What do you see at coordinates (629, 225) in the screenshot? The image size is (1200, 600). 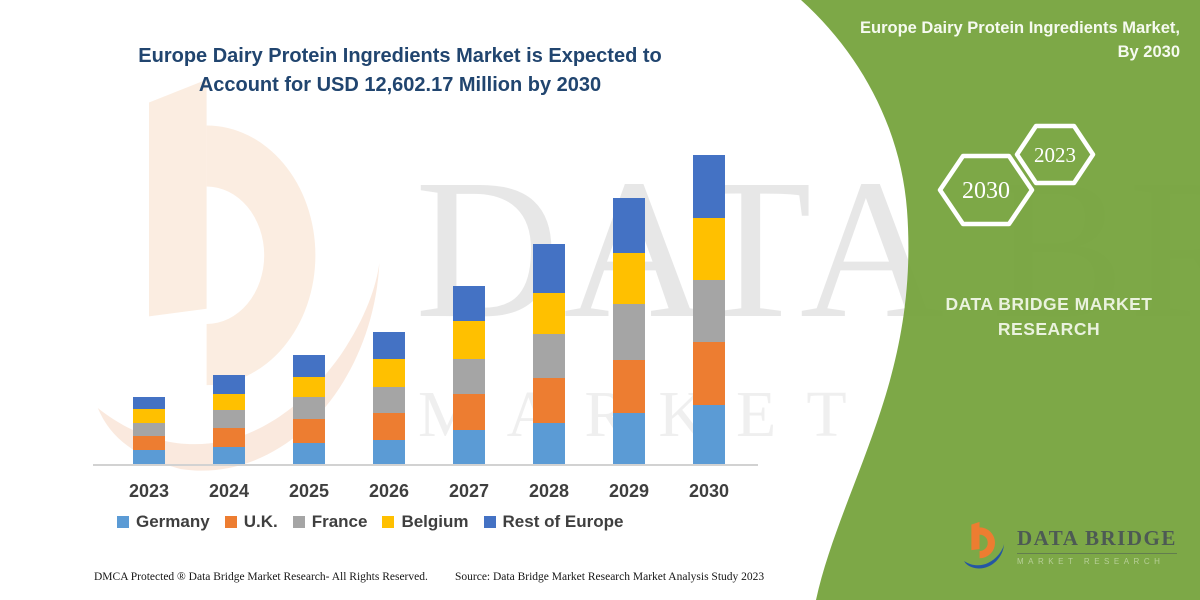 I see `bar-segment-rest-of-europe-2029` at bounding box center [629, 225].